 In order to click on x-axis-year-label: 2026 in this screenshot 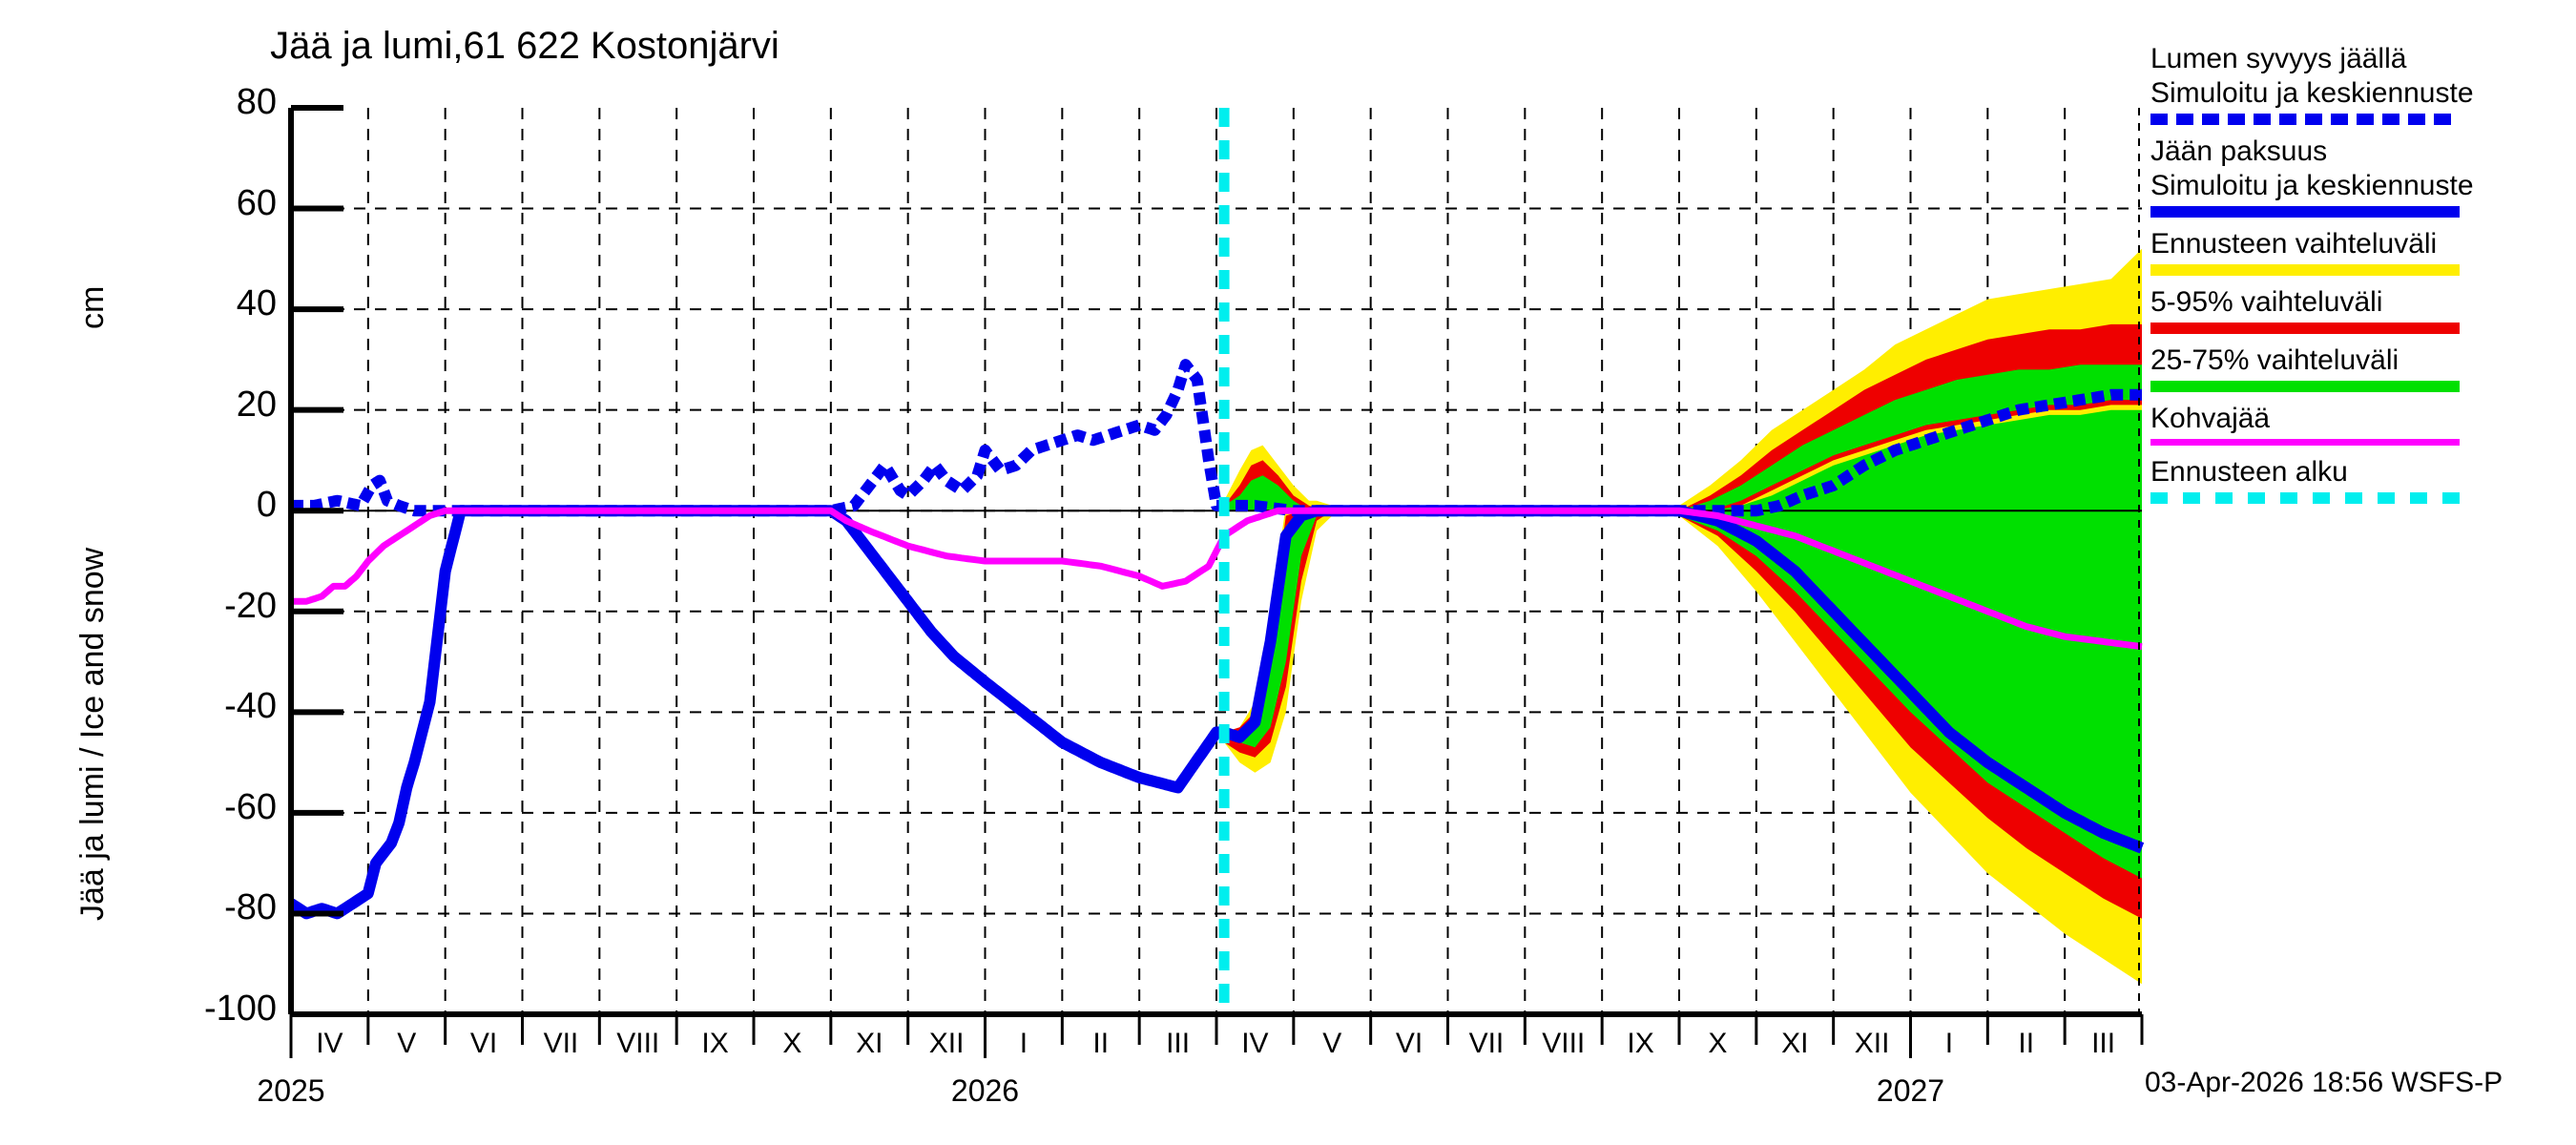, I will do `click(985, 1090)`.